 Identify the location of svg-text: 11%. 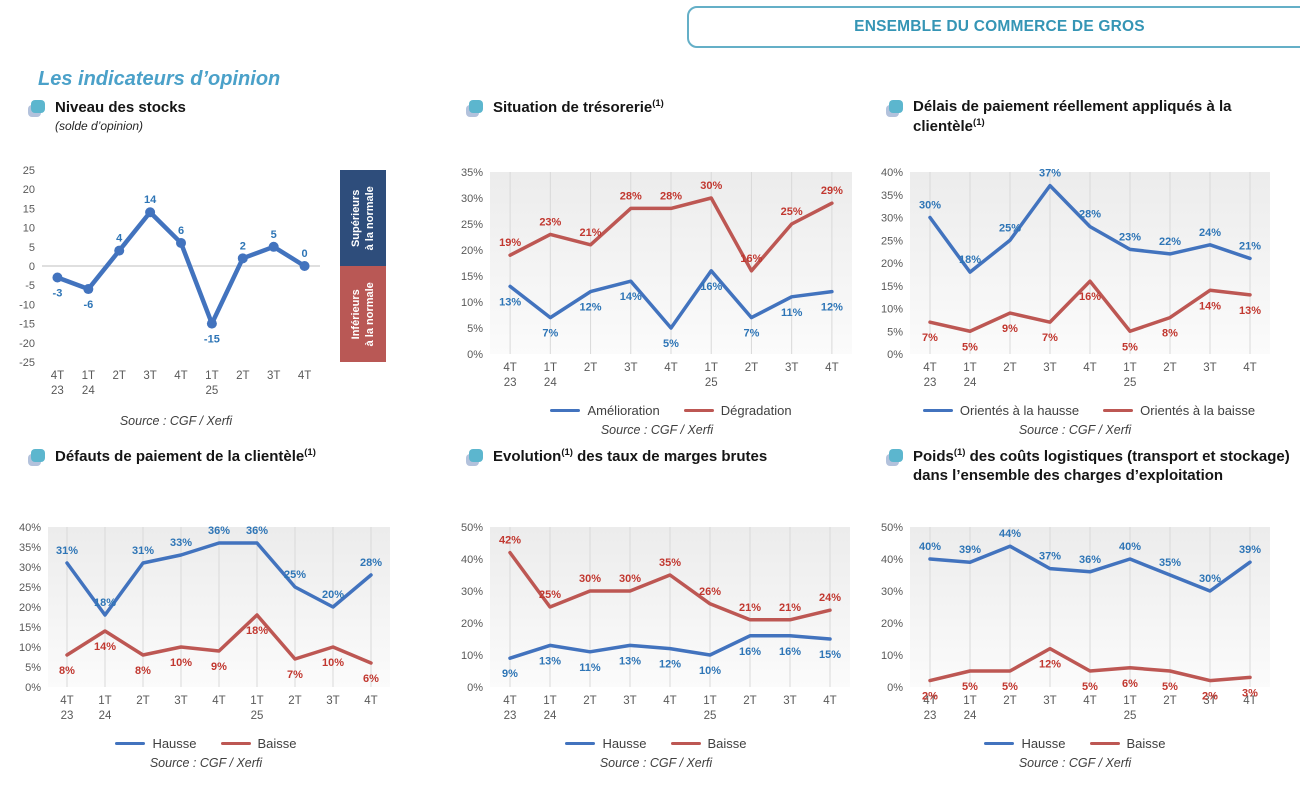
(590, 668).